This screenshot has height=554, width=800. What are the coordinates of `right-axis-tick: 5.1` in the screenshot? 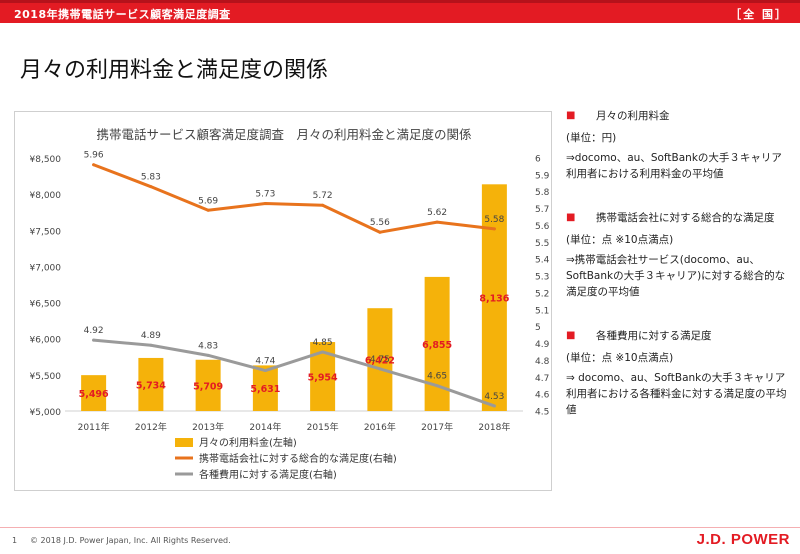 It's located at (542, 311).